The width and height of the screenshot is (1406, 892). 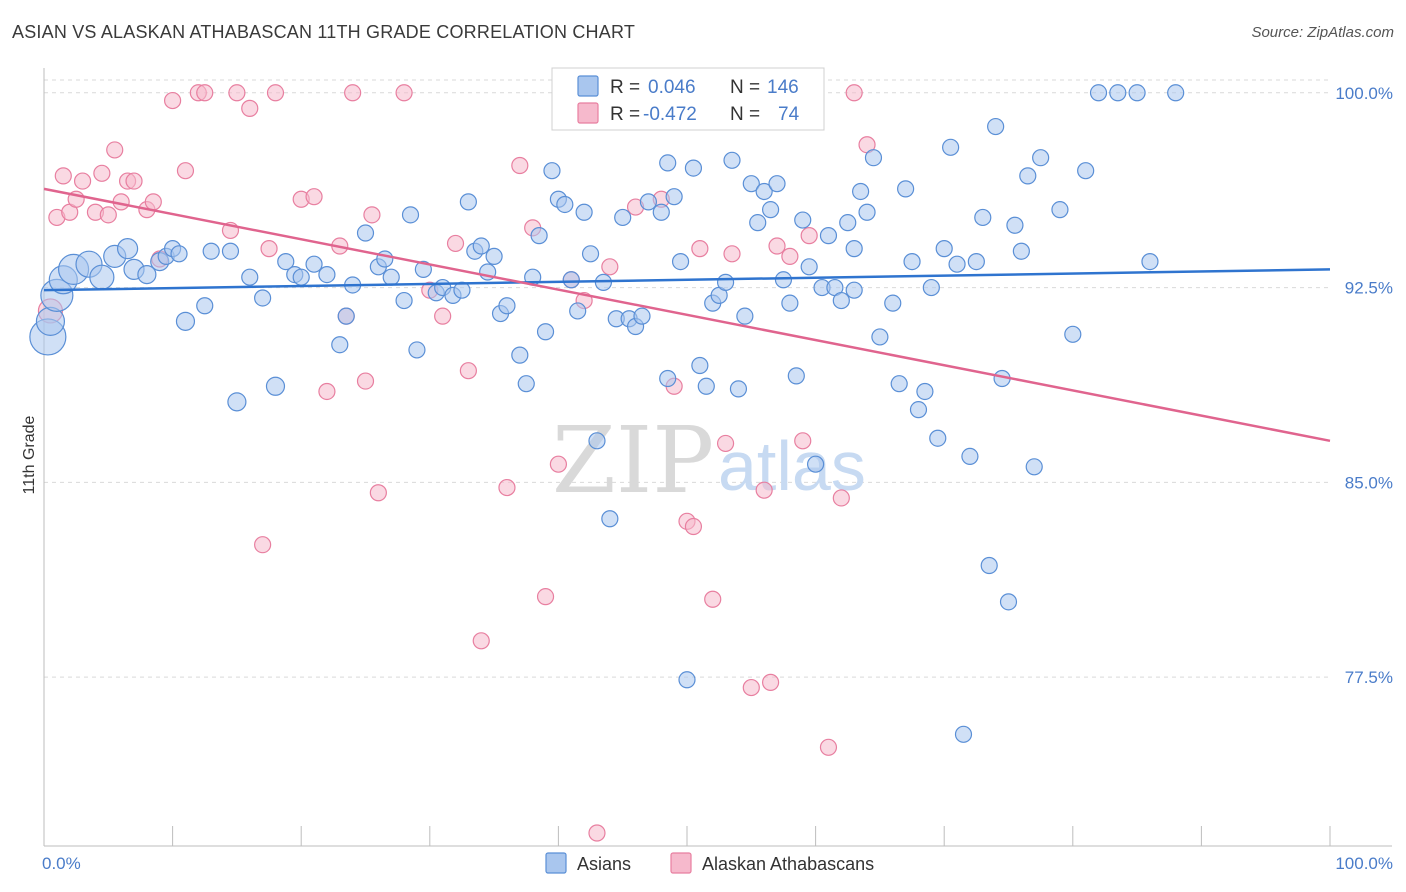 I want to click on series-legend: Asians Alaskan Athabascans, so click(x=709, y=863).